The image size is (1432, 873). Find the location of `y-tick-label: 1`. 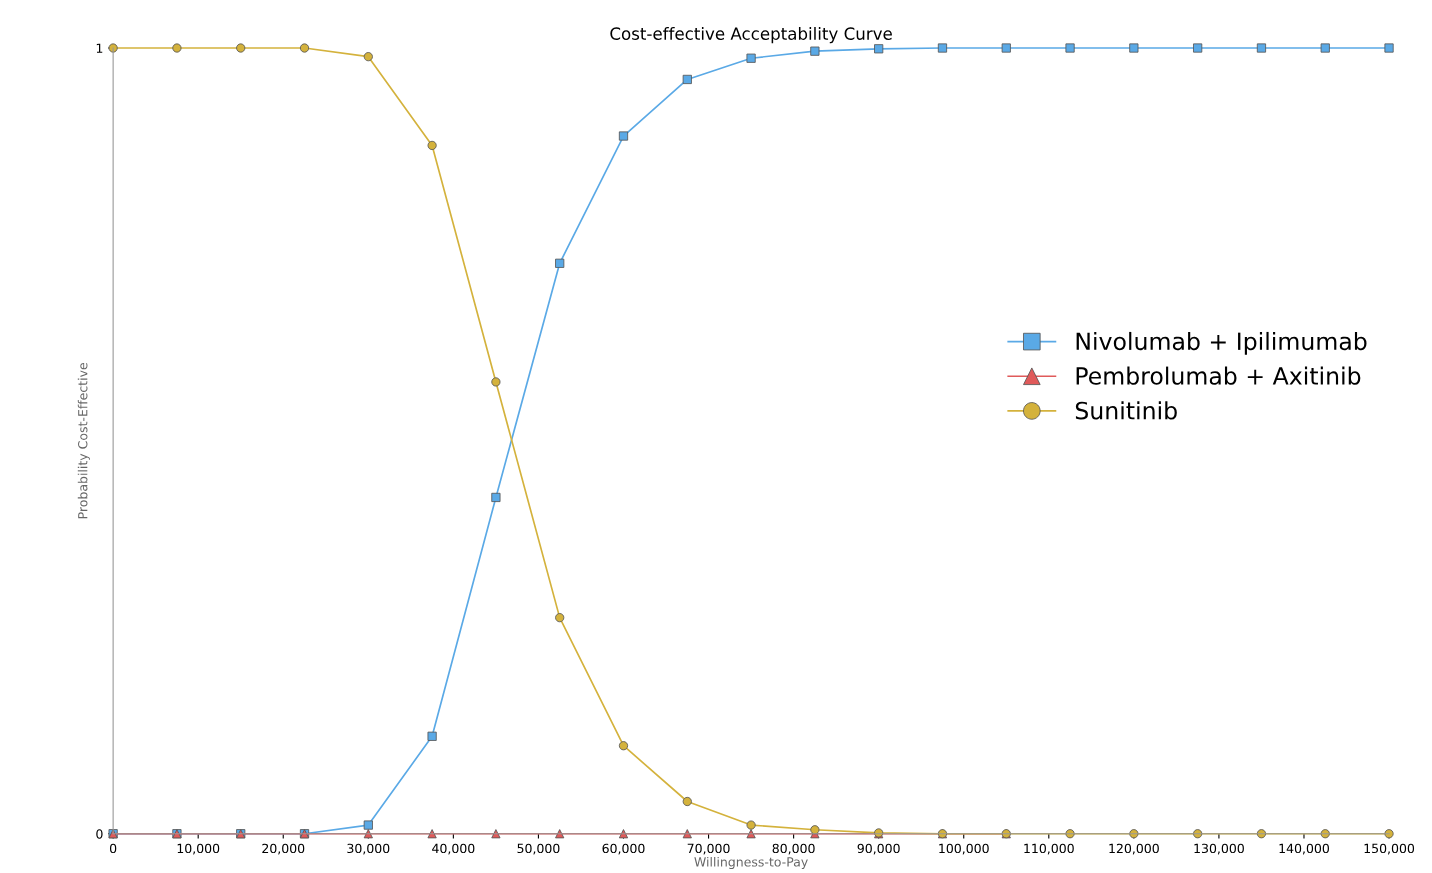

y-tick-label: 1 is located at coordinates (99, 48).